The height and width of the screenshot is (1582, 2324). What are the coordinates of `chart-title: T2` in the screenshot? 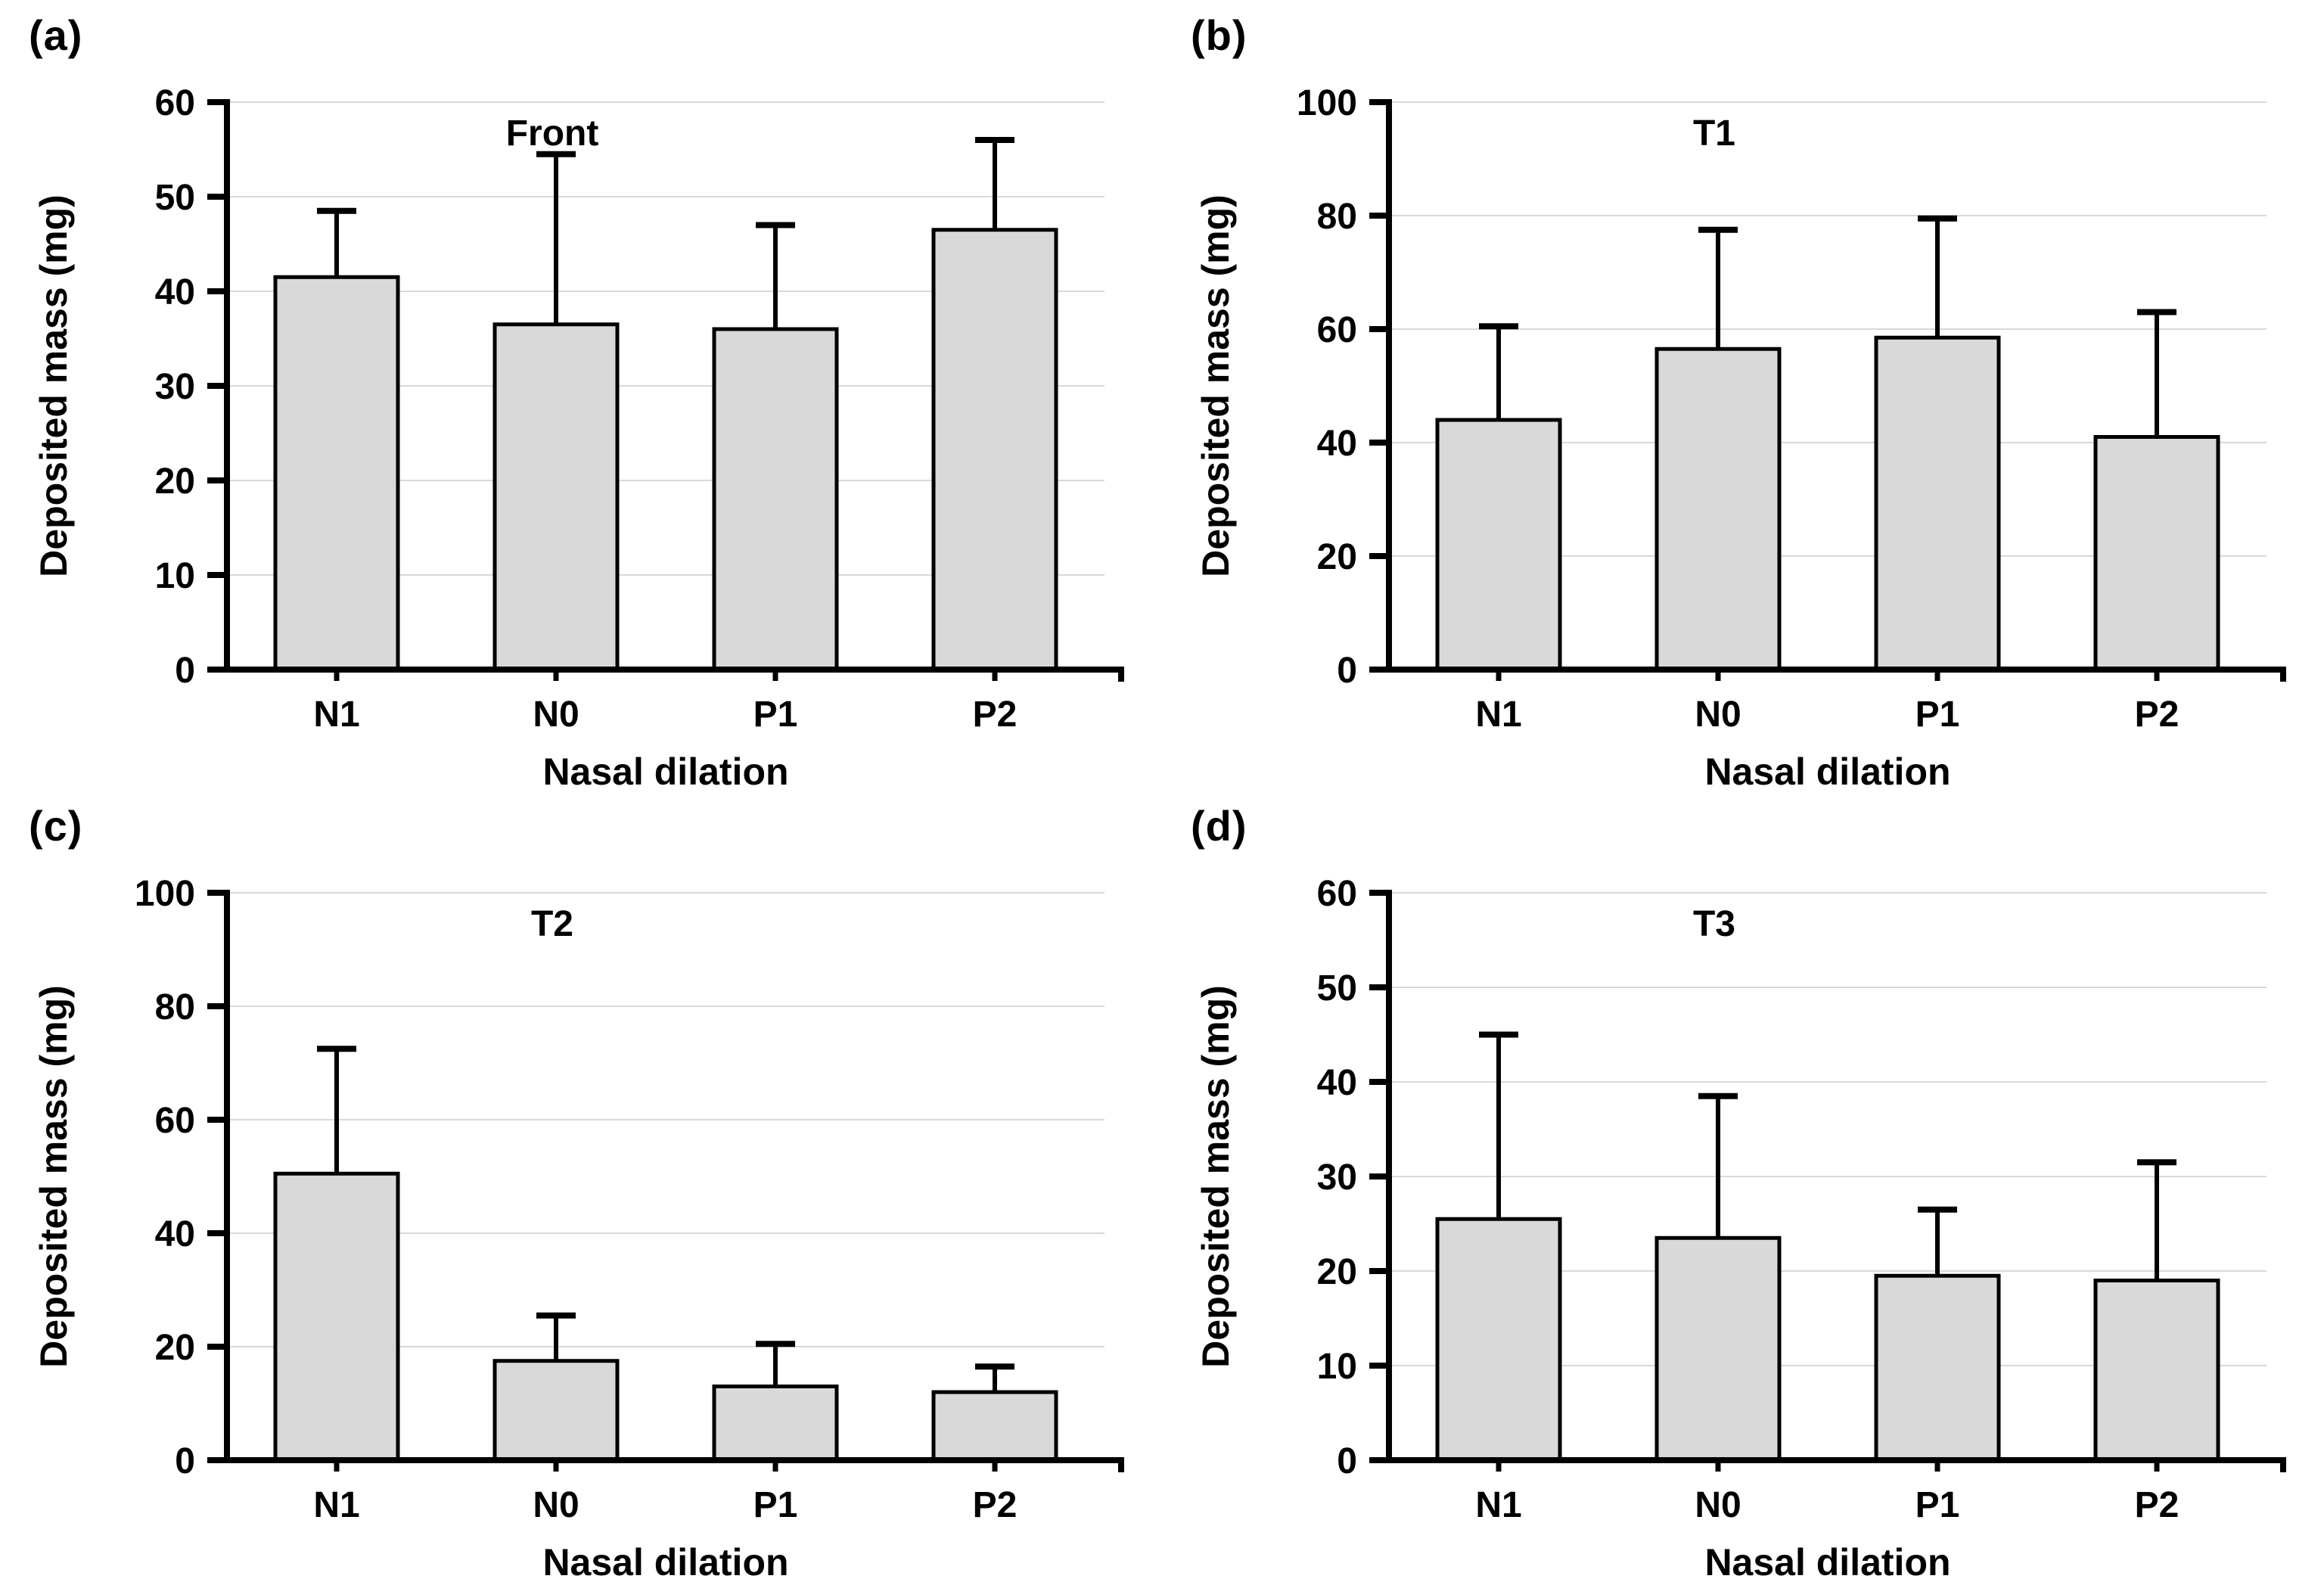 It's located at (552, 924).